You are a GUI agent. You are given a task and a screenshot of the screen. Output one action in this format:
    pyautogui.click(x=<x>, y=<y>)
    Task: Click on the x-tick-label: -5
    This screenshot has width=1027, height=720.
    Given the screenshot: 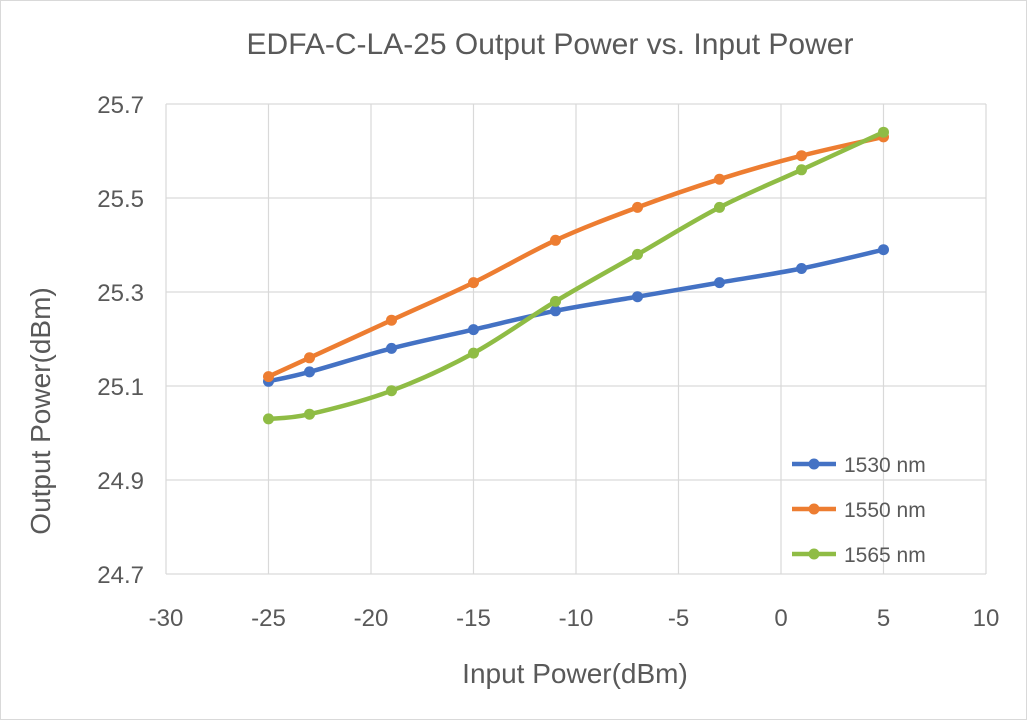 What is the action you would take?
    pyautogui.click(x=678, y=618)
    